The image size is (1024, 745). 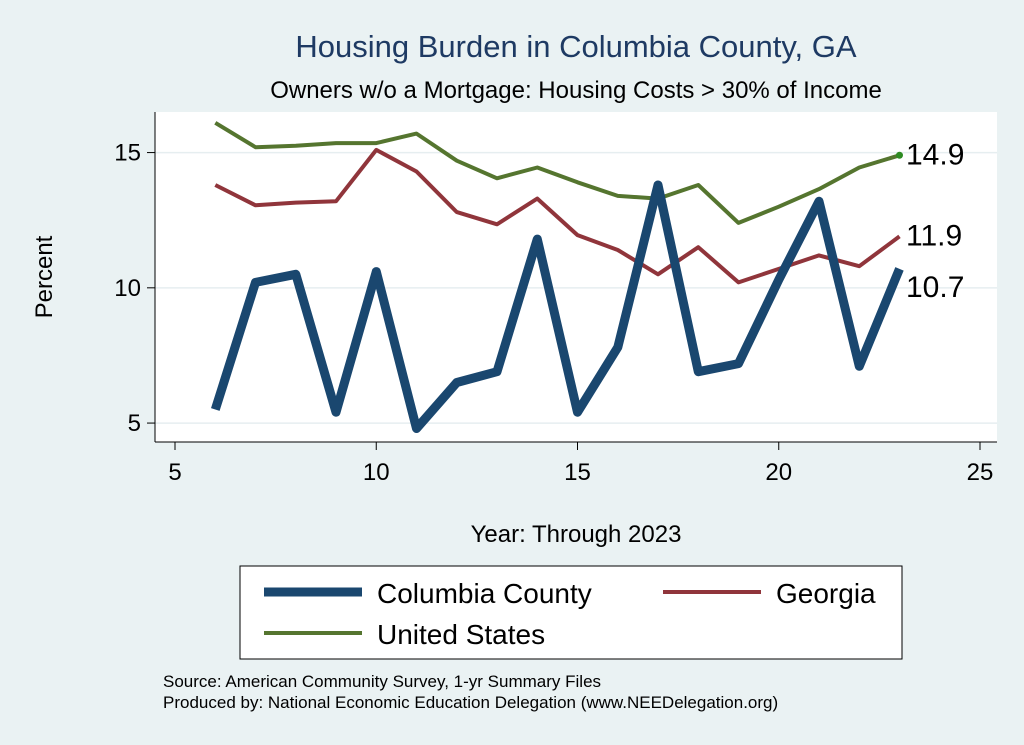 I want to click on y-tick-label: 15, so click(x=127, y=153).